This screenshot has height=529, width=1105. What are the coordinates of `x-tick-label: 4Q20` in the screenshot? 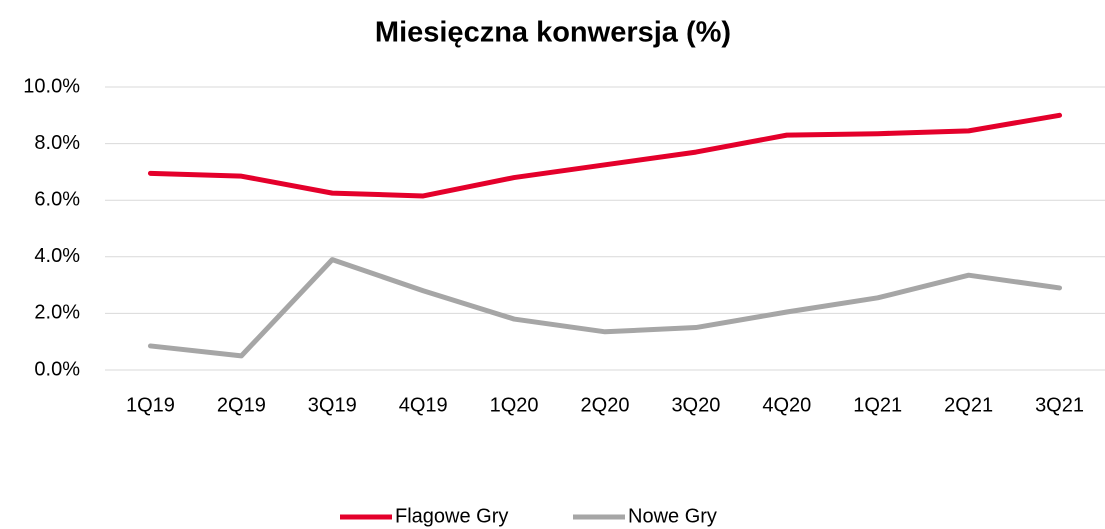 It's located at (786, 405).